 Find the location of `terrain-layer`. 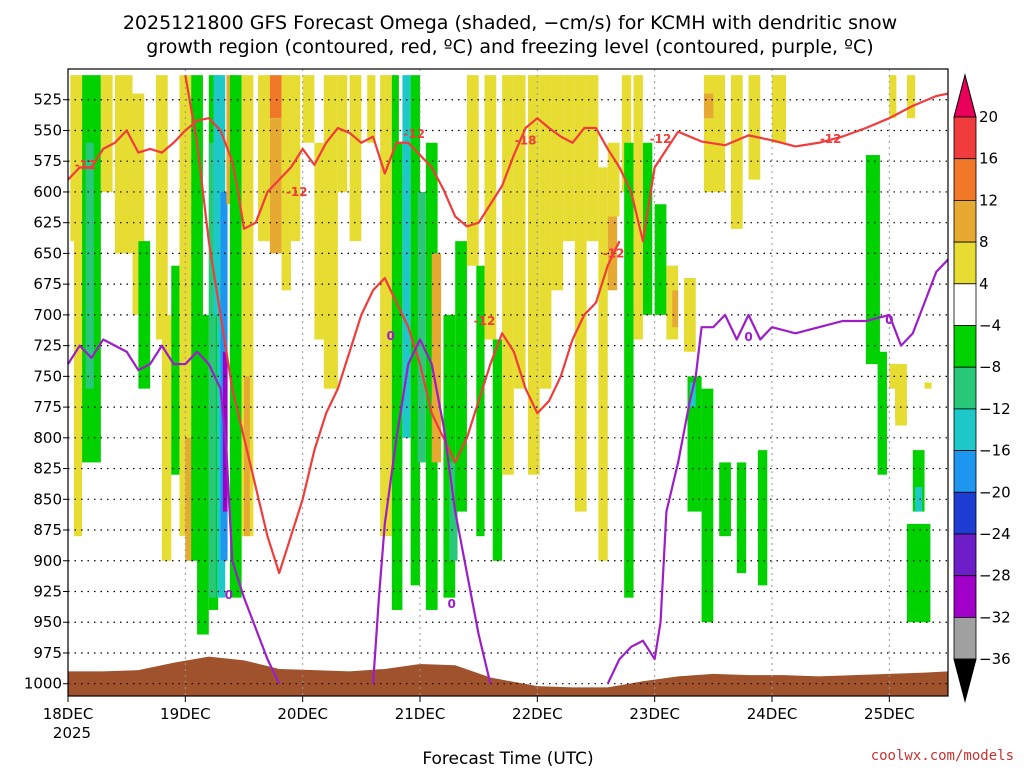

terrain-layer is located at coordinates (508, 676).